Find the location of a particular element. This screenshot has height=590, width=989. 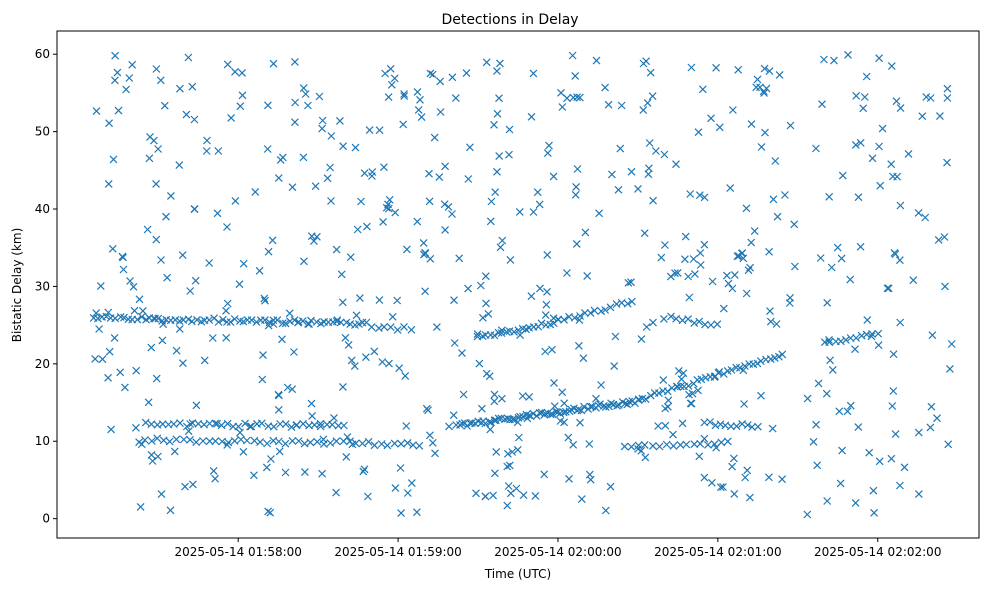

x-tick-label: 2025-05-14 02:01:00 is located at coordinates (717, 552).